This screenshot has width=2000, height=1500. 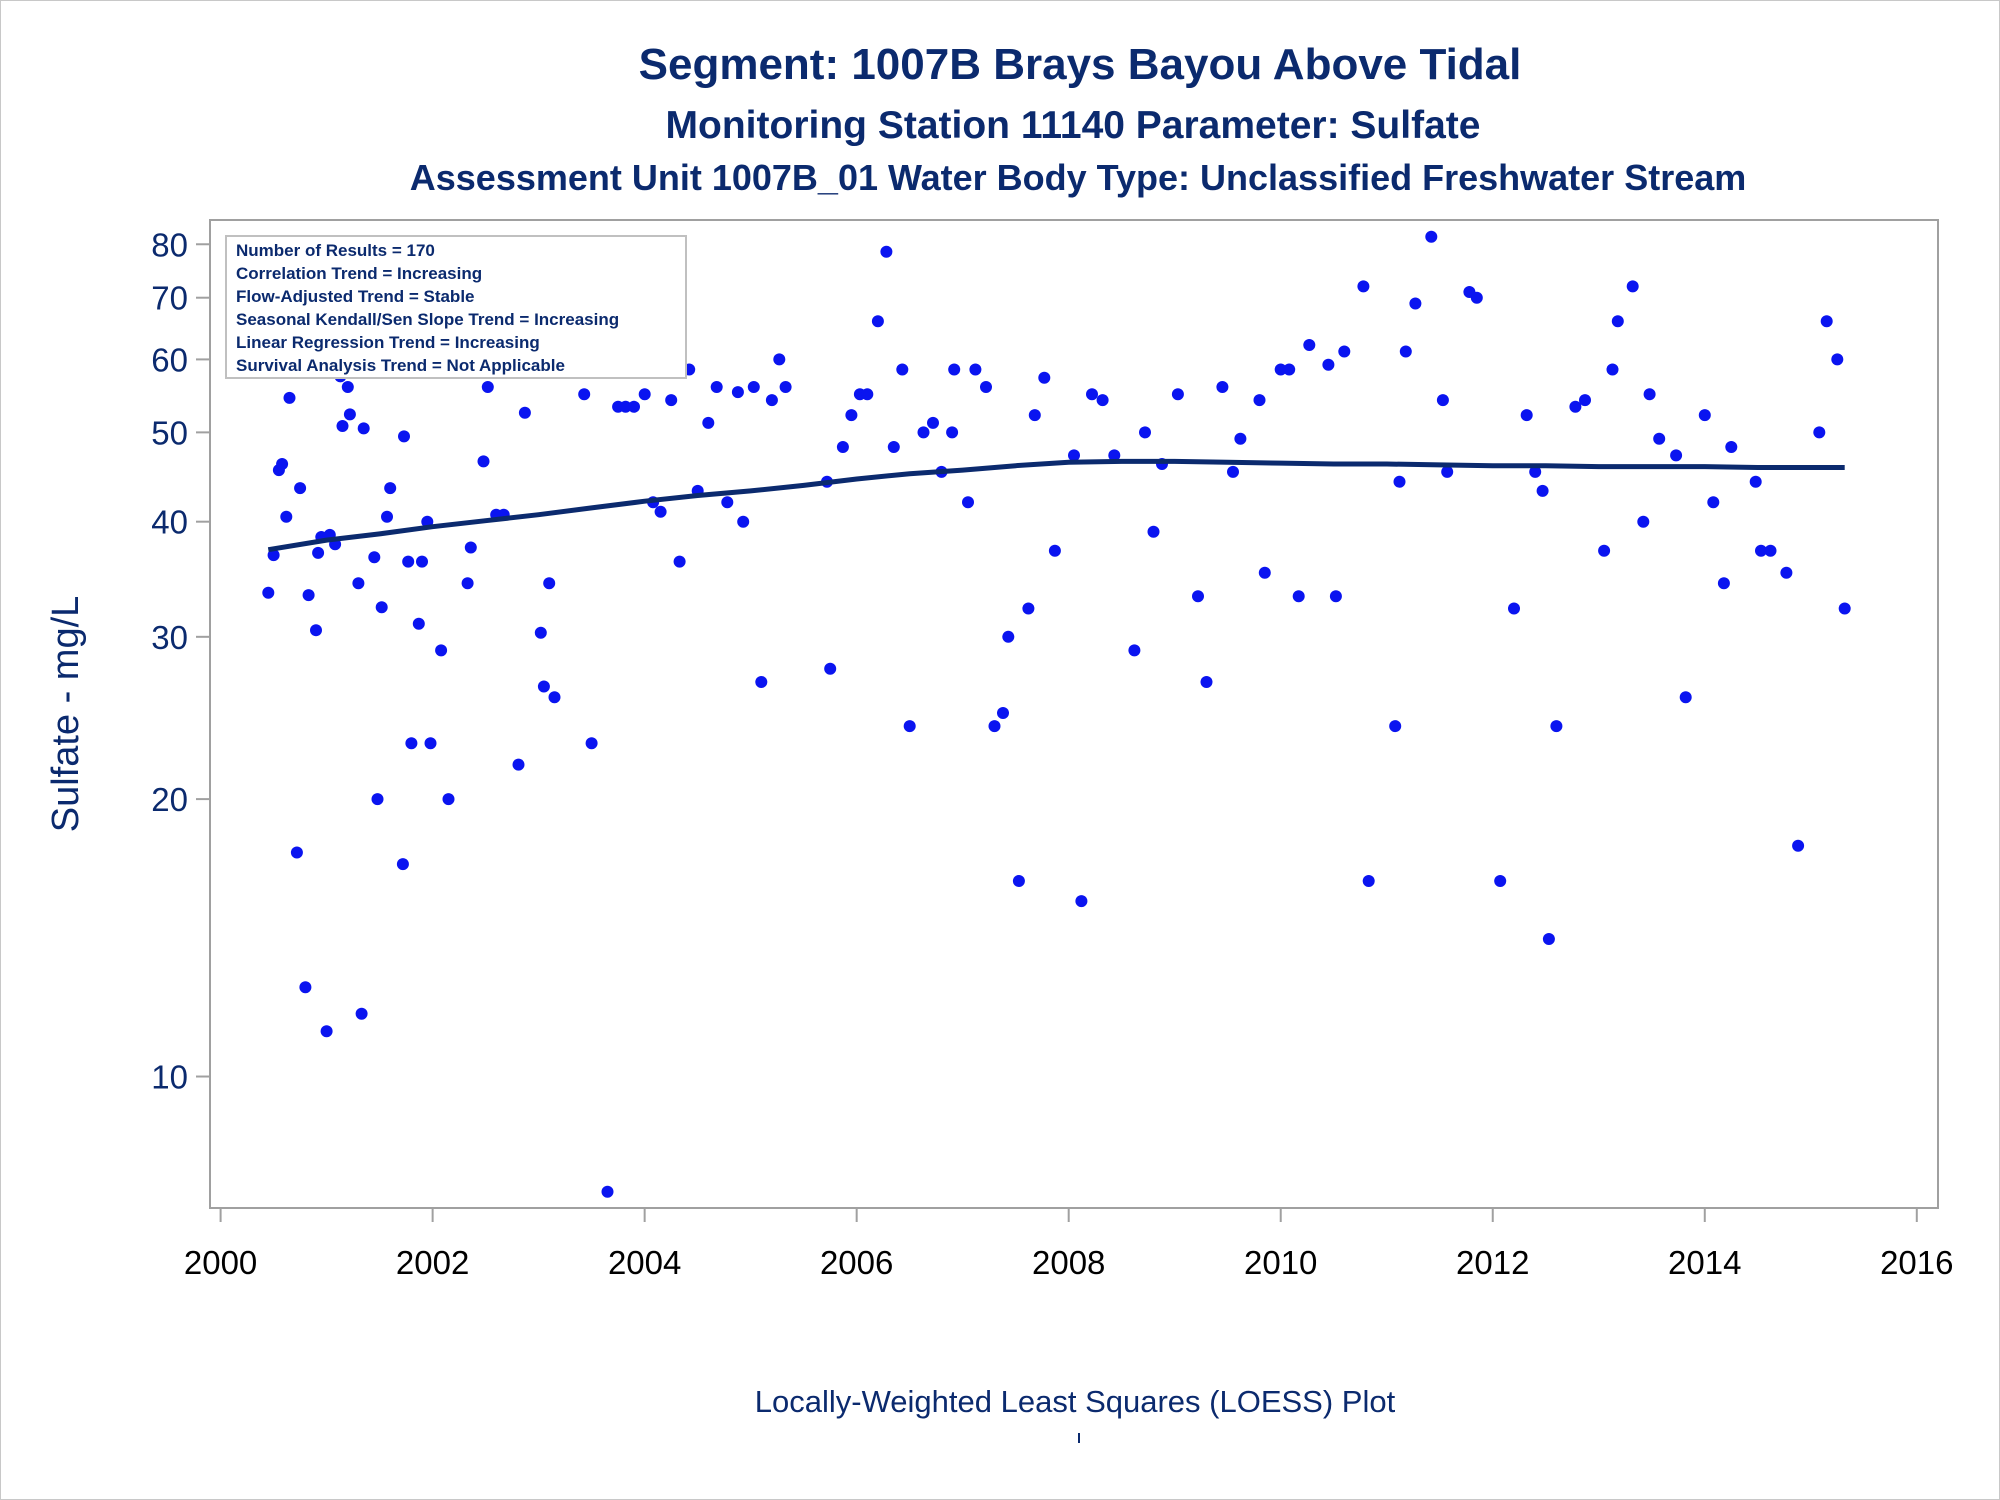 I want to click on x-tick-label: 2016, so click(x=1916, y=1262).